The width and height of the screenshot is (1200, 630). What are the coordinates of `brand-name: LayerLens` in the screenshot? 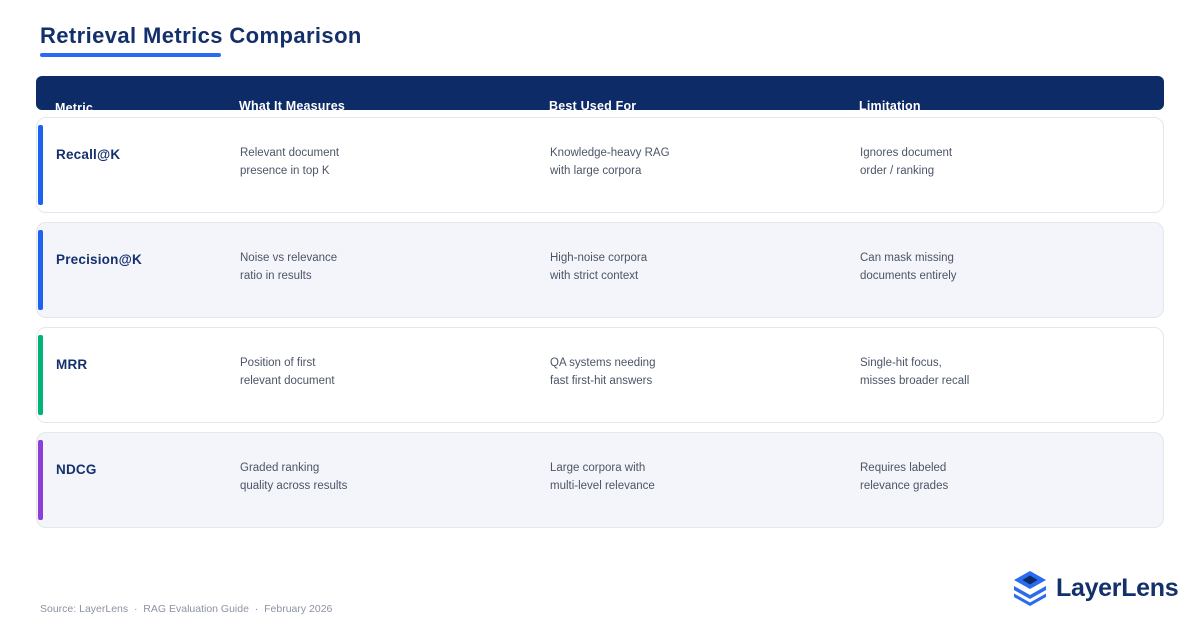 It's located at (1117, 587).